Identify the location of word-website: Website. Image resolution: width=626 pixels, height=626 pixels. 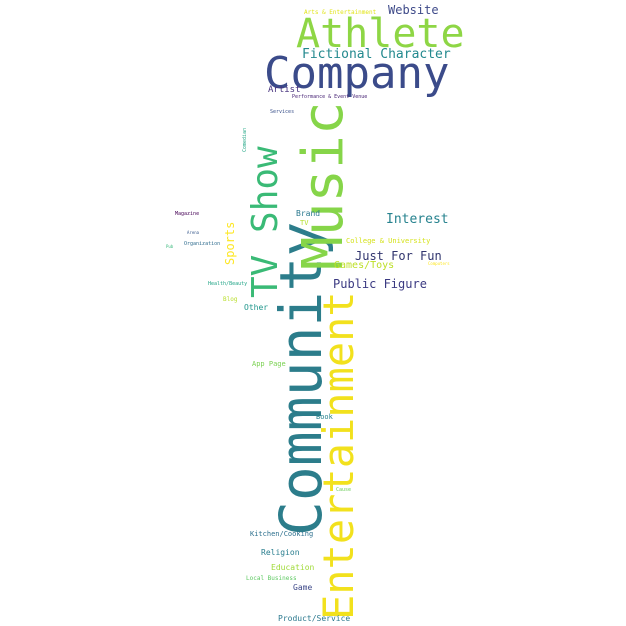
(413, 10).